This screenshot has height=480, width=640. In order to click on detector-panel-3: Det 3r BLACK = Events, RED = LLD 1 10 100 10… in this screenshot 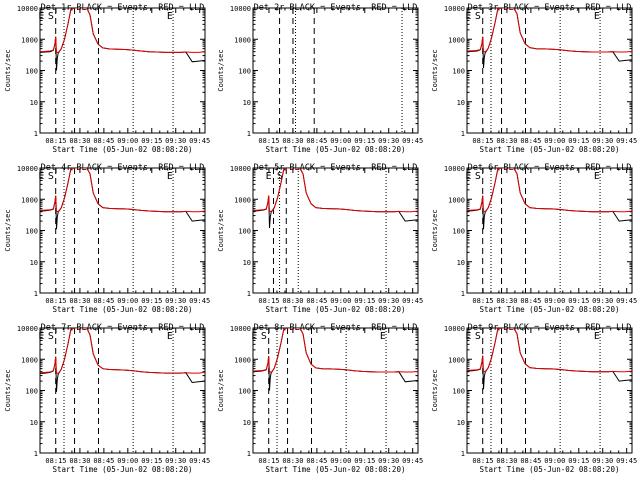, I will do `click(534, 78)`.